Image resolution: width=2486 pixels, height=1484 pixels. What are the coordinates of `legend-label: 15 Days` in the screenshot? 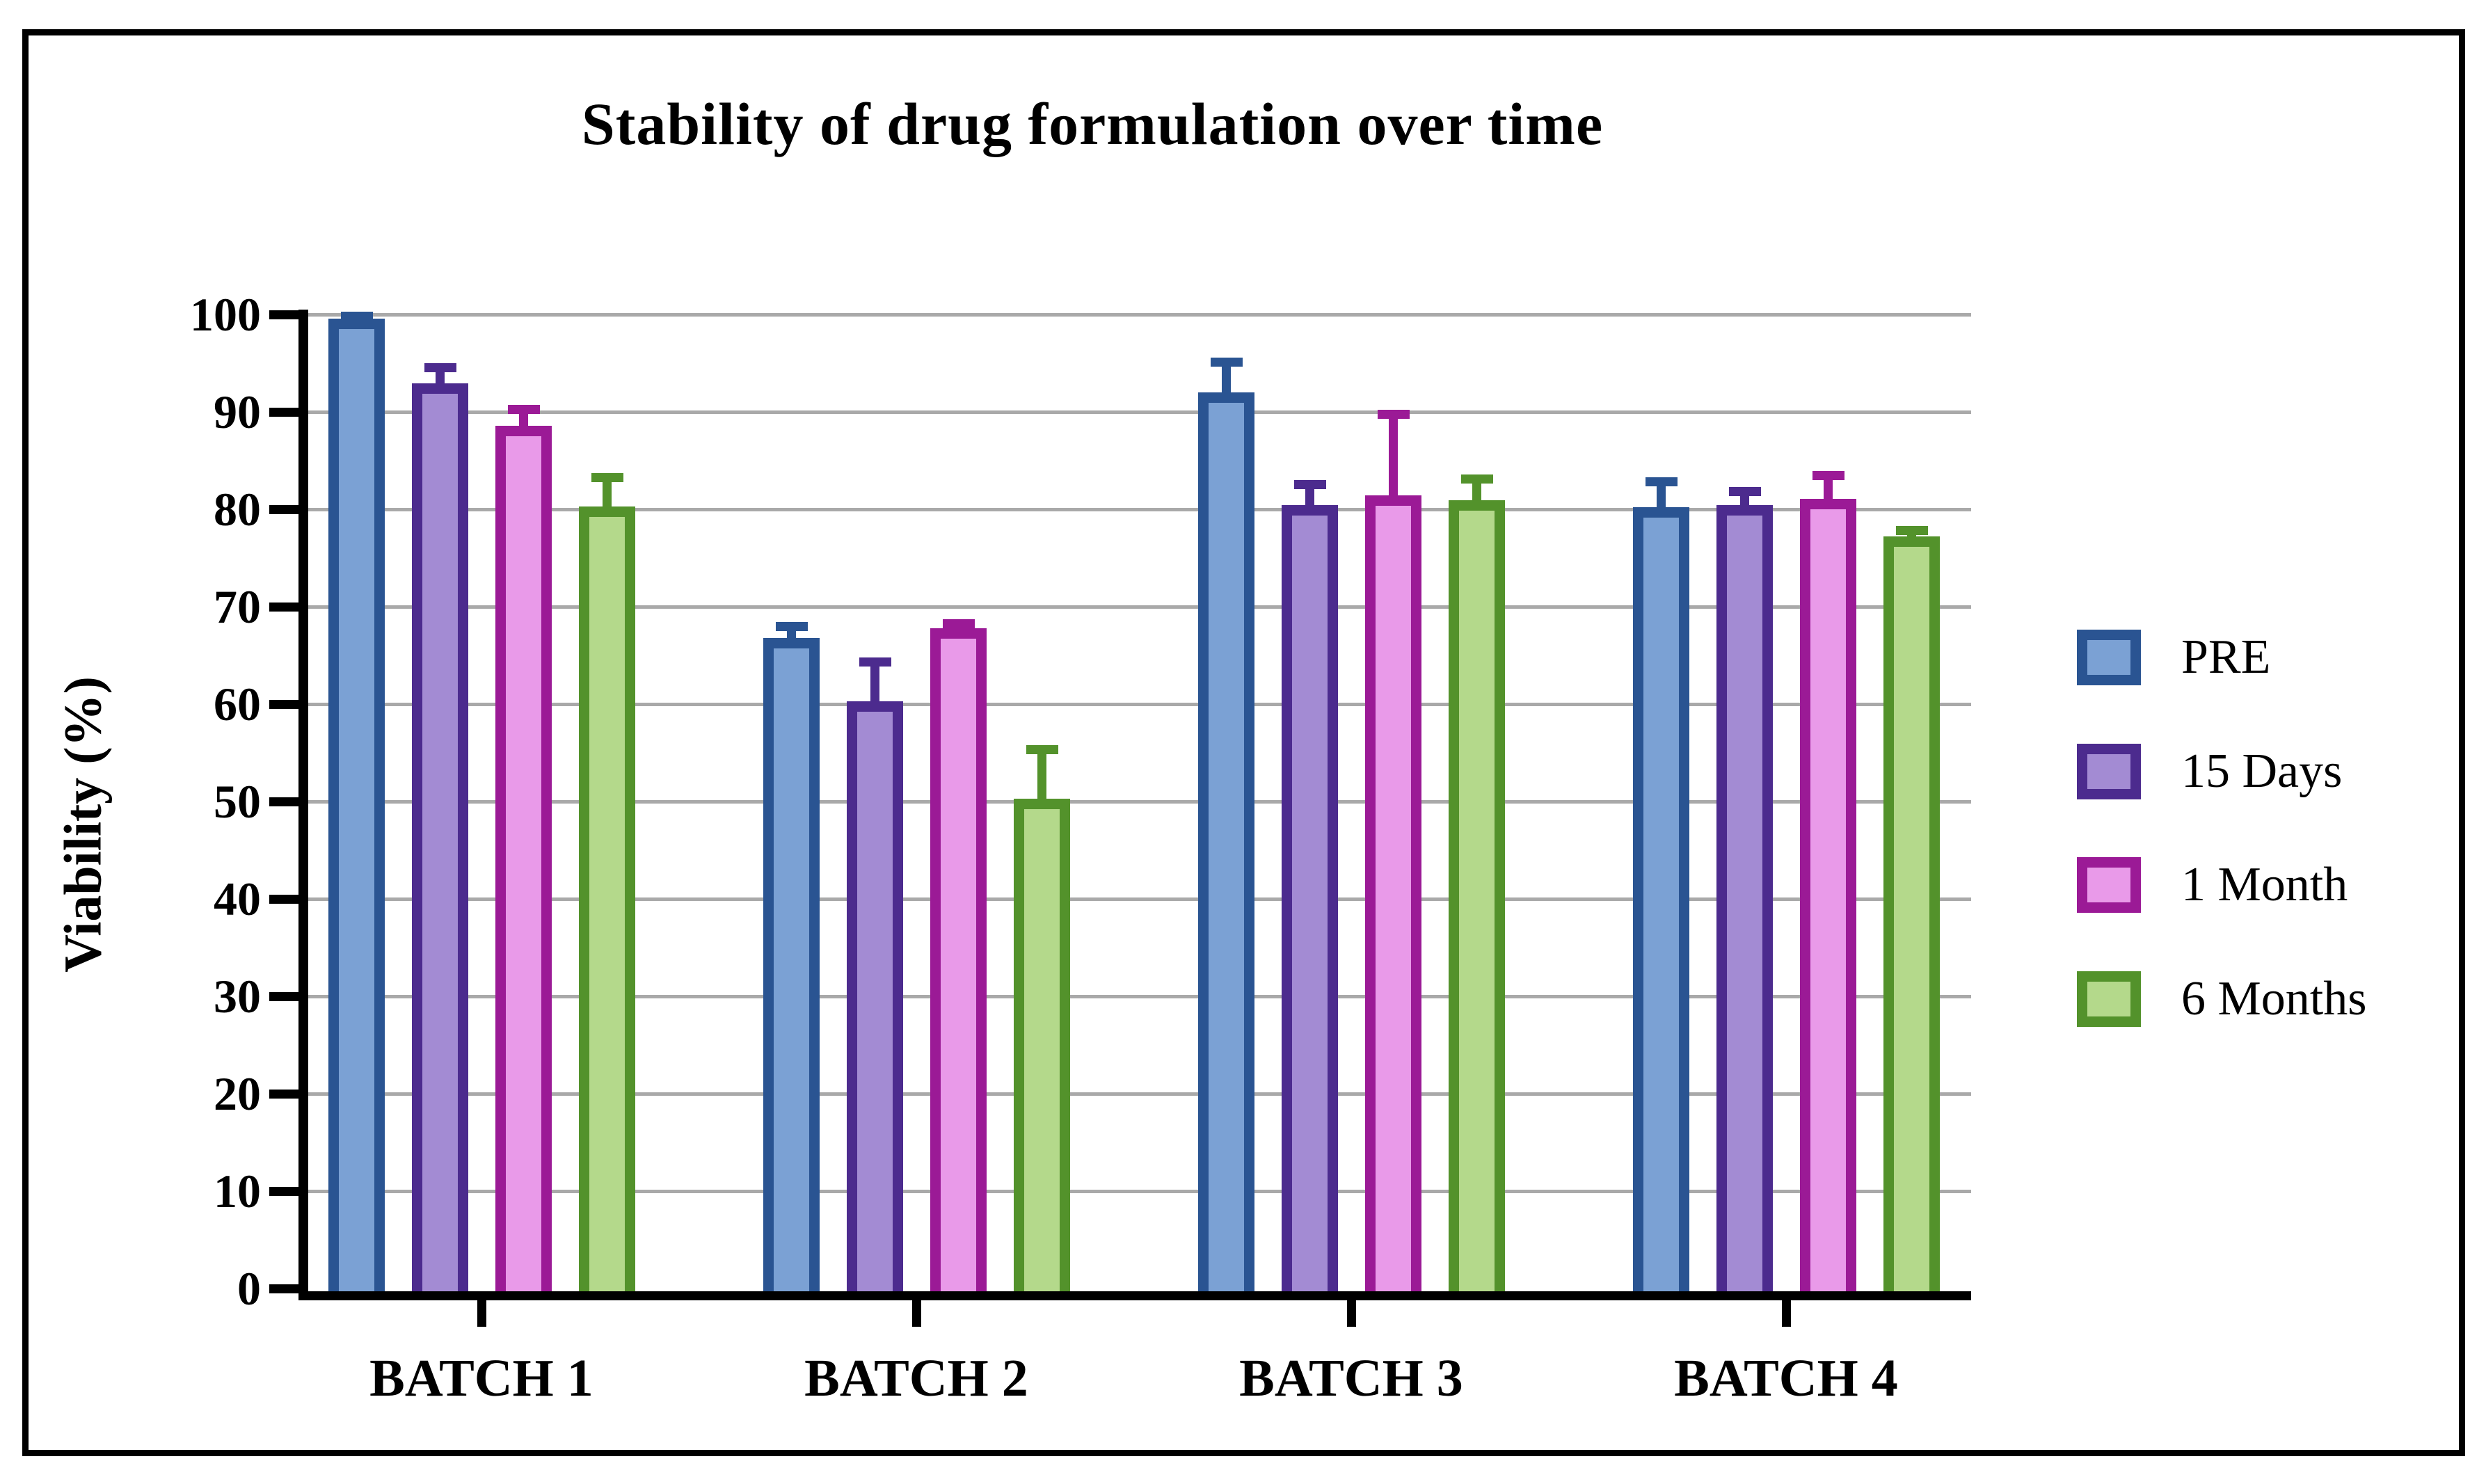 It's located at (2262, 771).